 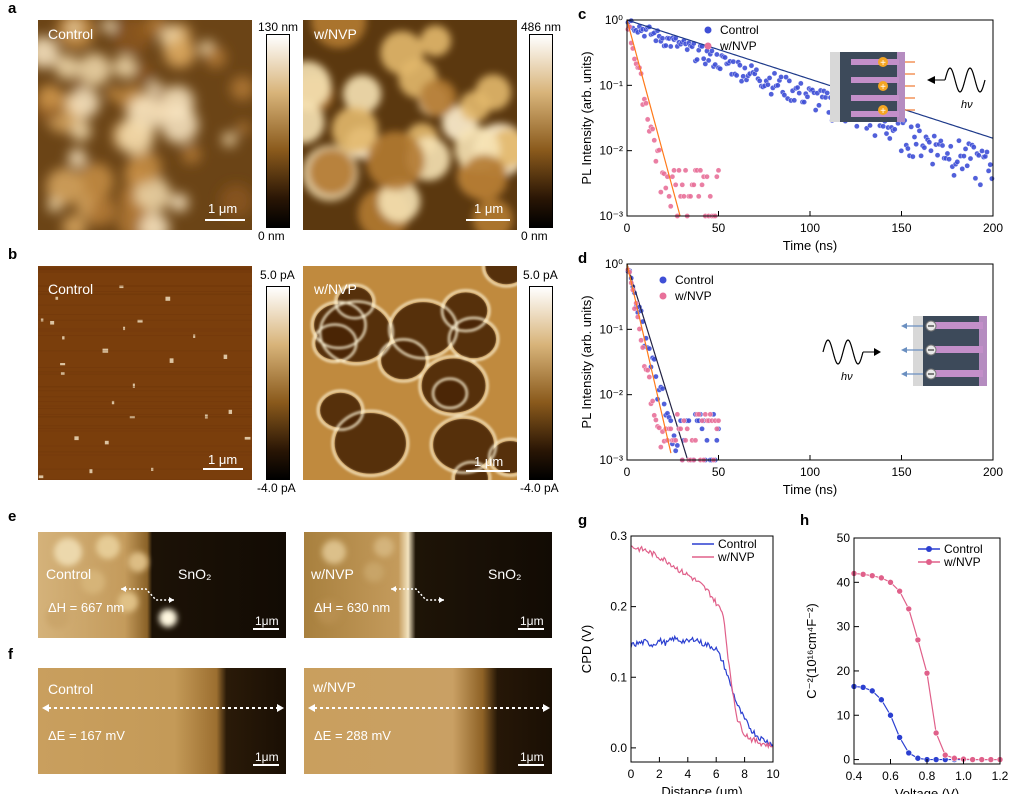 I want to click on x-tick-label: 1.2, so click(x=1000, y=776).